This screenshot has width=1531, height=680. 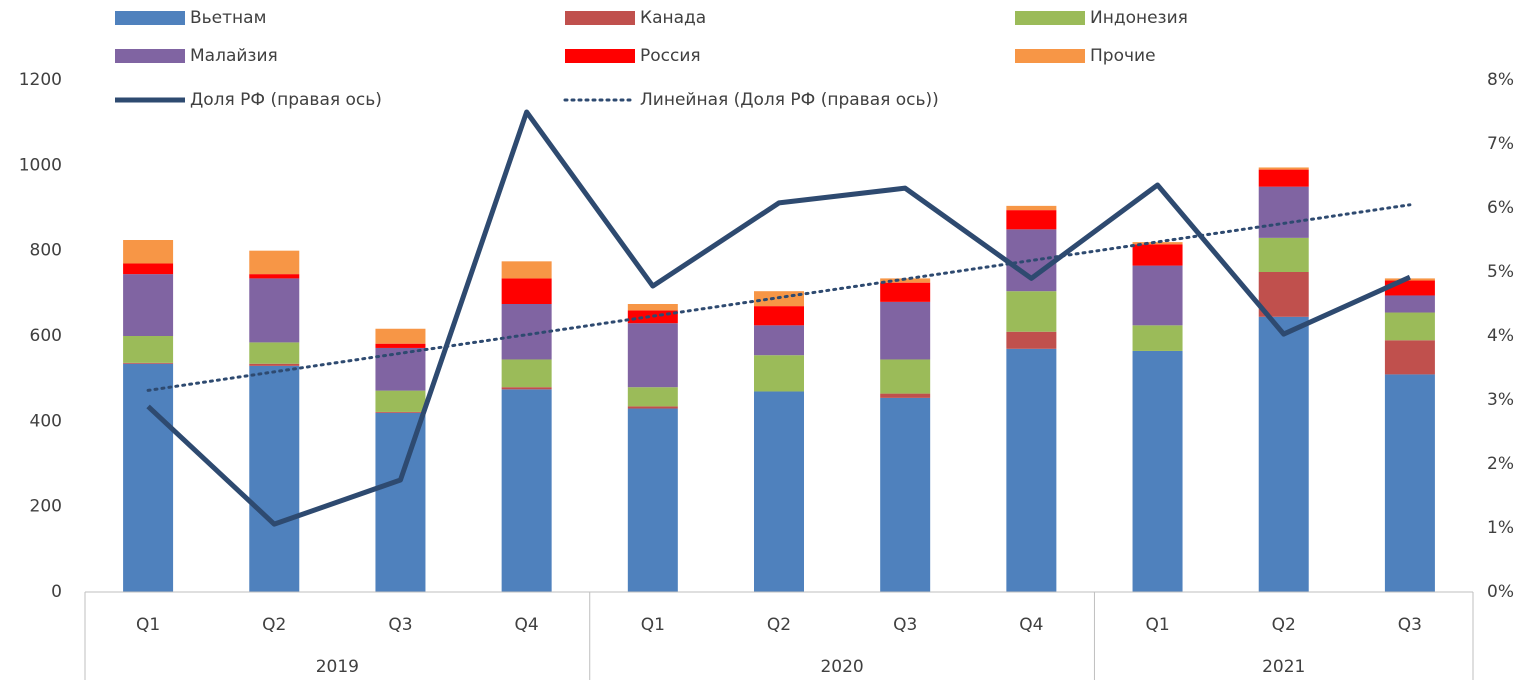 What do you see at coordinates (1139, 18) in the screenshot?
I see `legend-label: Индонезия` at bounding box center [1139, 18].